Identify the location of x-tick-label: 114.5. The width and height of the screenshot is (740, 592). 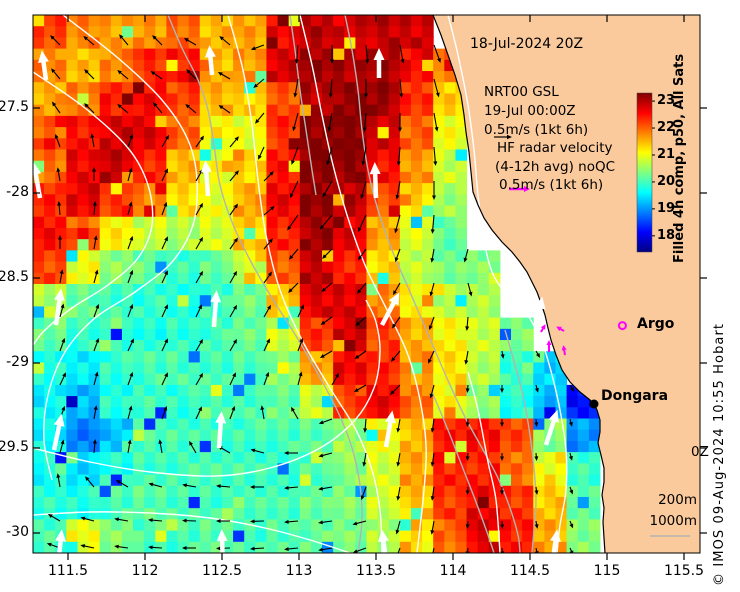
(530, 571).